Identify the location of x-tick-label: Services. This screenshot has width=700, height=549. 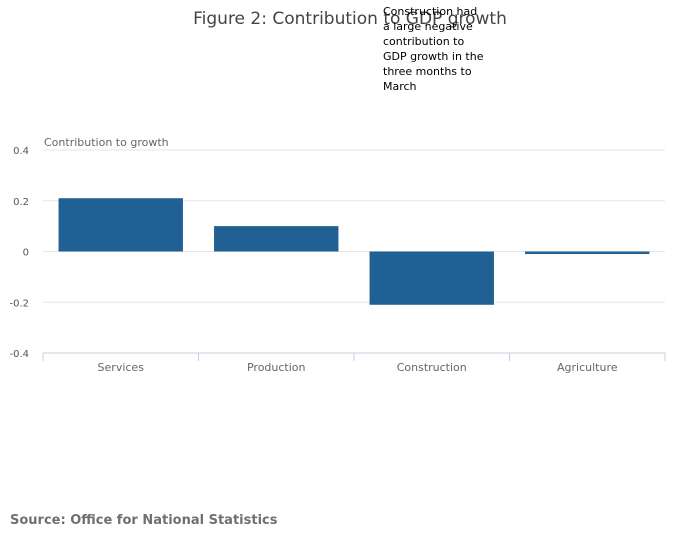
(121, 367).